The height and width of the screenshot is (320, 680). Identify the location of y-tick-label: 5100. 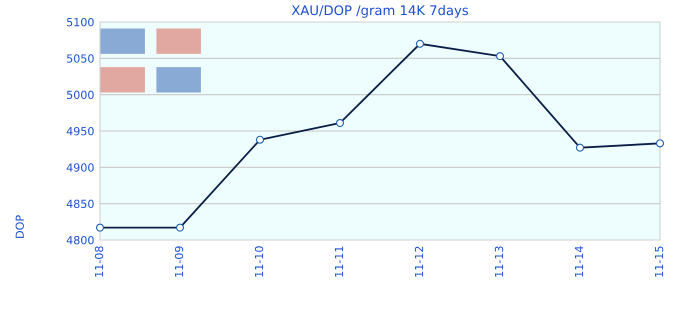
(80, 22).